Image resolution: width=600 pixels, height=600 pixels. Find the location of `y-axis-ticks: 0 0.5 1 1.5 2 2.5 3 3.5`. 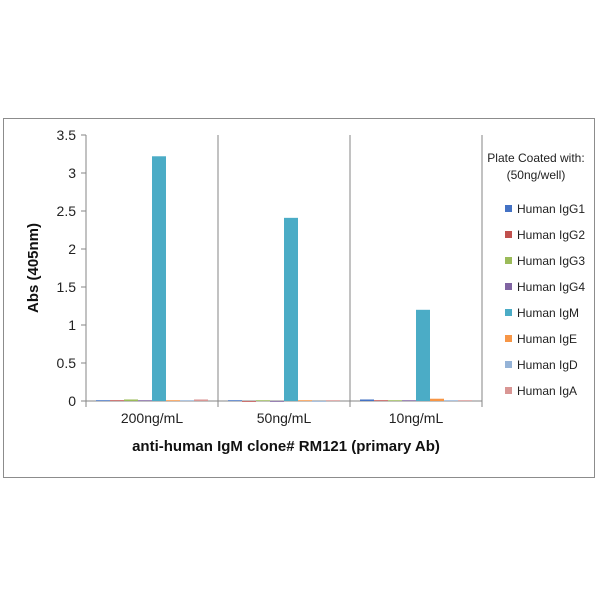

y-axis-ticks: 0 0.5 1 1.5 2 2.5 3 3.5 is located at coordinates (71, 268).